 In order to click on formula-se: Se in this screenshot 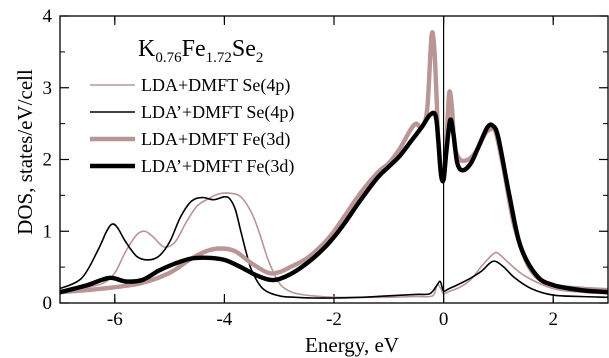, I will do `click(244, 49)`.